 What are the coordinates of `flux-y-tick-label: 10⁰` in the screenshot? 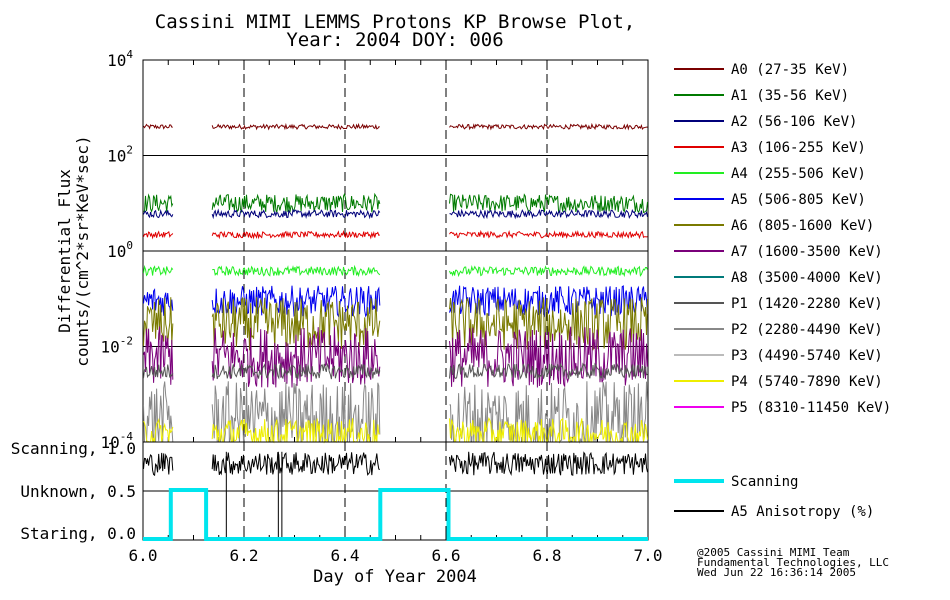 It's located at (120, 250).